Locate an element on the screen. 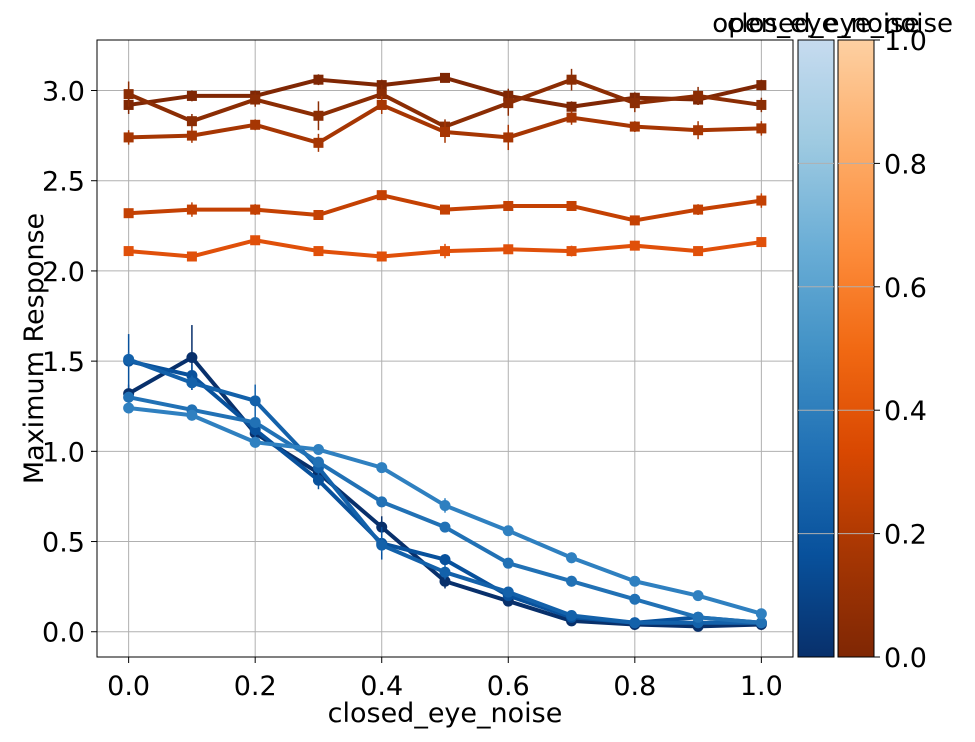 Image resolution: width=975 pixels, height=742 pixels. colorbar-tick-label: 0.8 is located at coordinates (905, 164).